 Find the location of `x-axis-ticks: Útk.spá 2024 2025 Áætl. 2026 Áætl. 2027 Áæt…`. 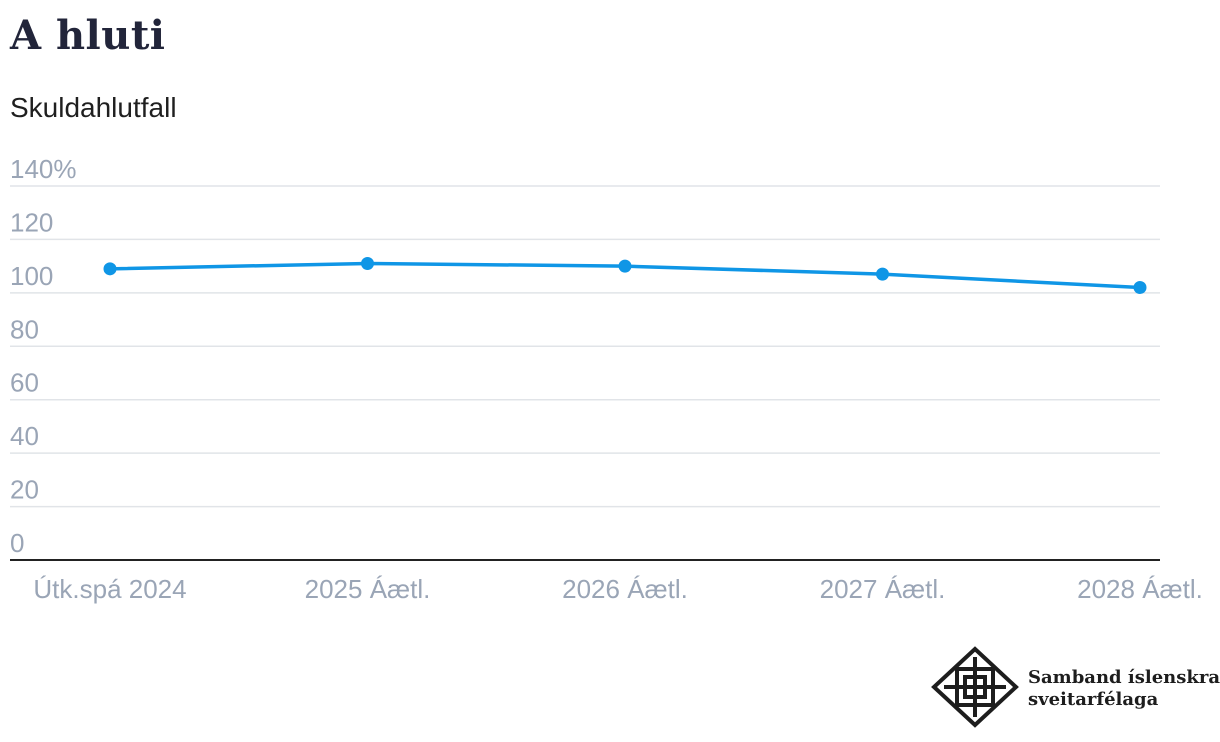

x-axis-ticks: Útk.spá 2024 2025 Áætl. 2026 Áætl. 2027 Áæt… is located at coordinates (617, 589).